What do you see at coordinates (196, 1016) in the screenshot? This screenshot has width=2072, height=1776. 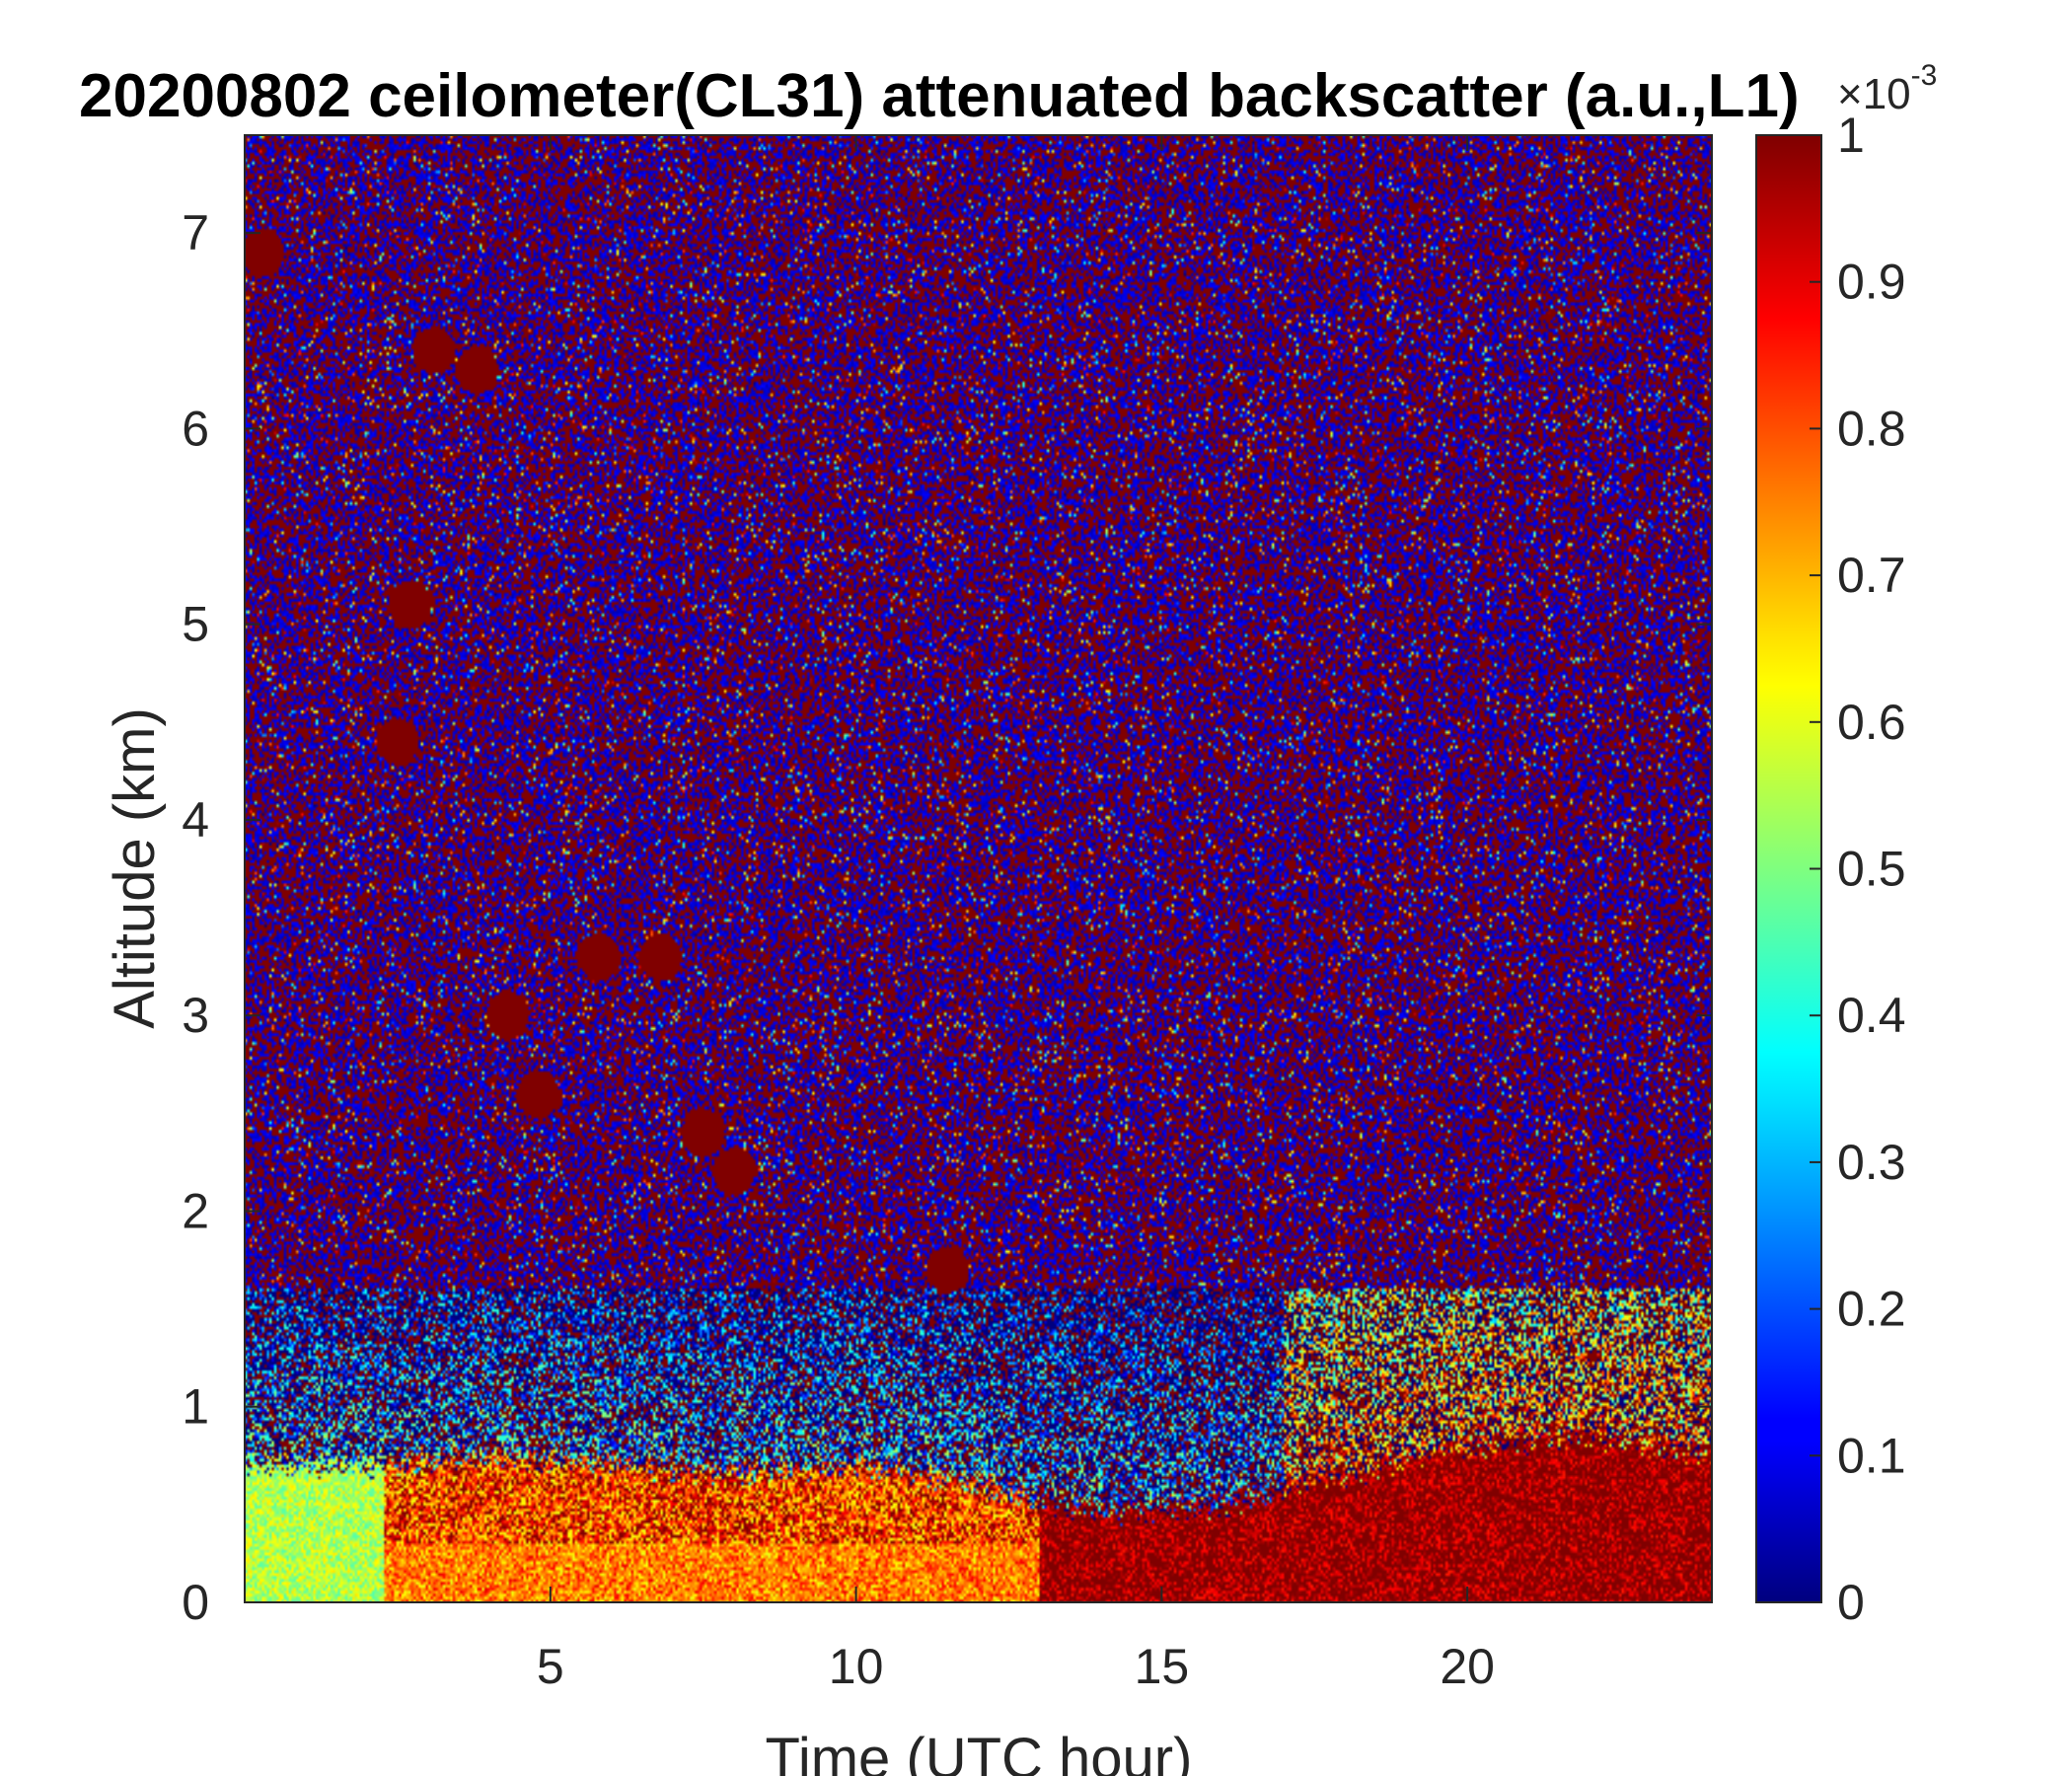 I see `y-tick-label: 3` at bounding box center [196, 1016].